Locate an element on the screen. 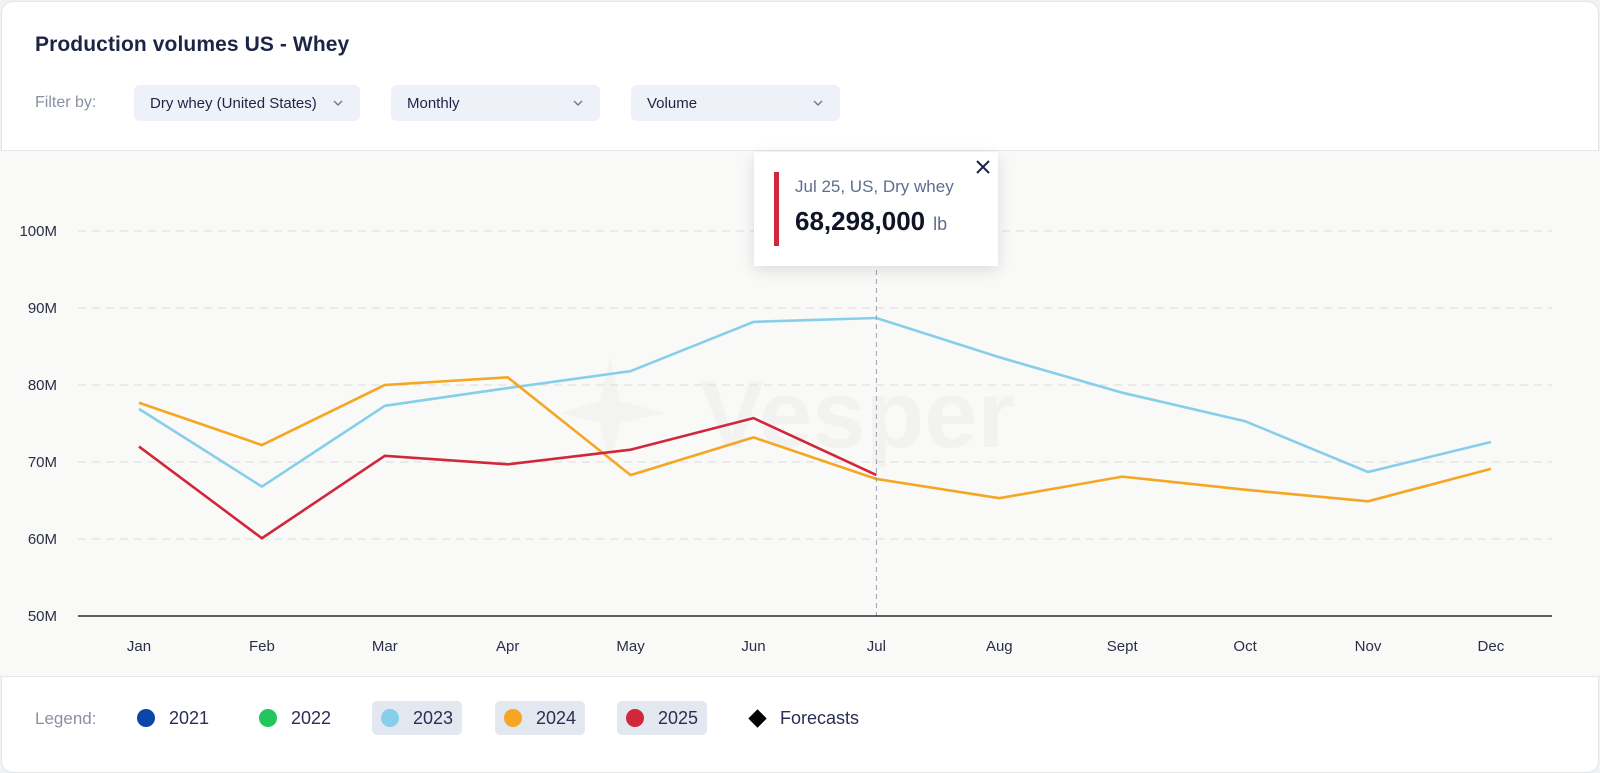  tooltip-accent-bar is located at coordinates (776, 209).